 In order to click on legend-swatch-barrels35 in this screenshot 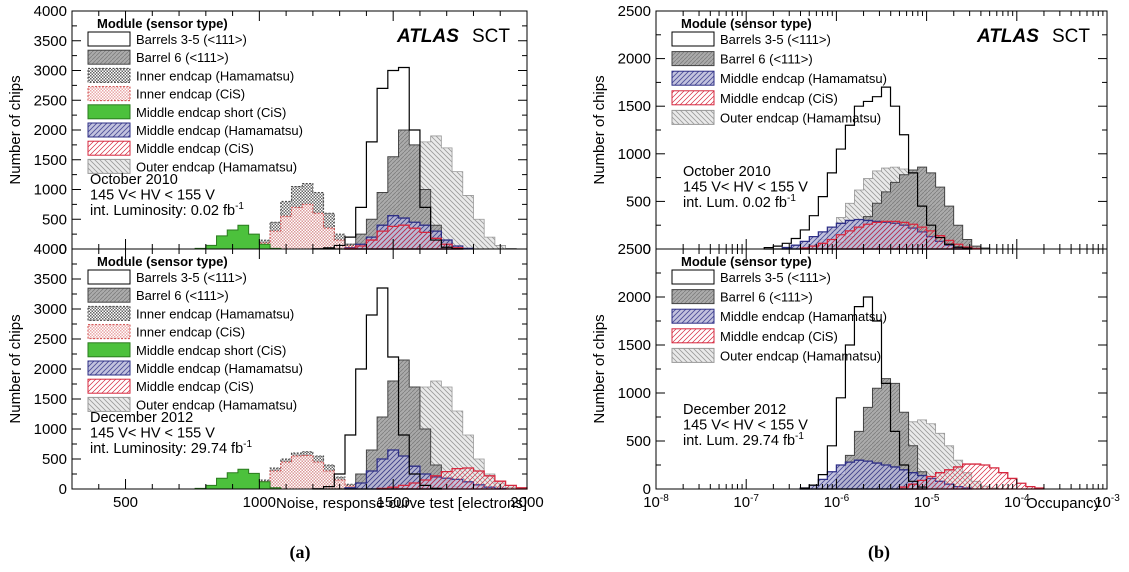, I will do `click(109, 277)`.